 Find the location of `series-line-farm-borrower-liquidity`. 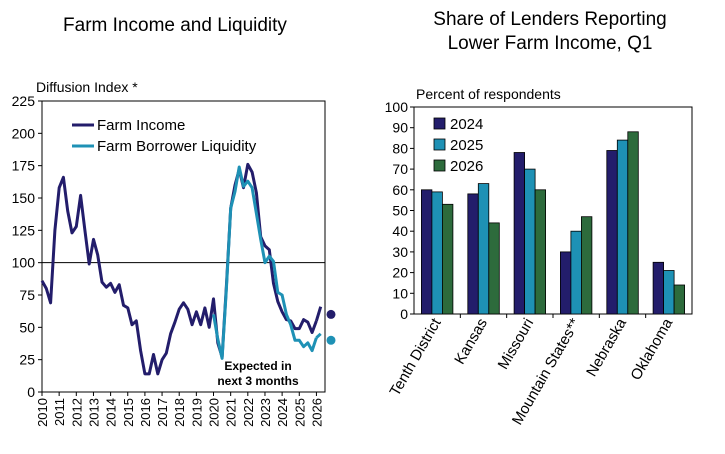

series-line-farm-borrower-liquidity is located at coordinates (265, 262).